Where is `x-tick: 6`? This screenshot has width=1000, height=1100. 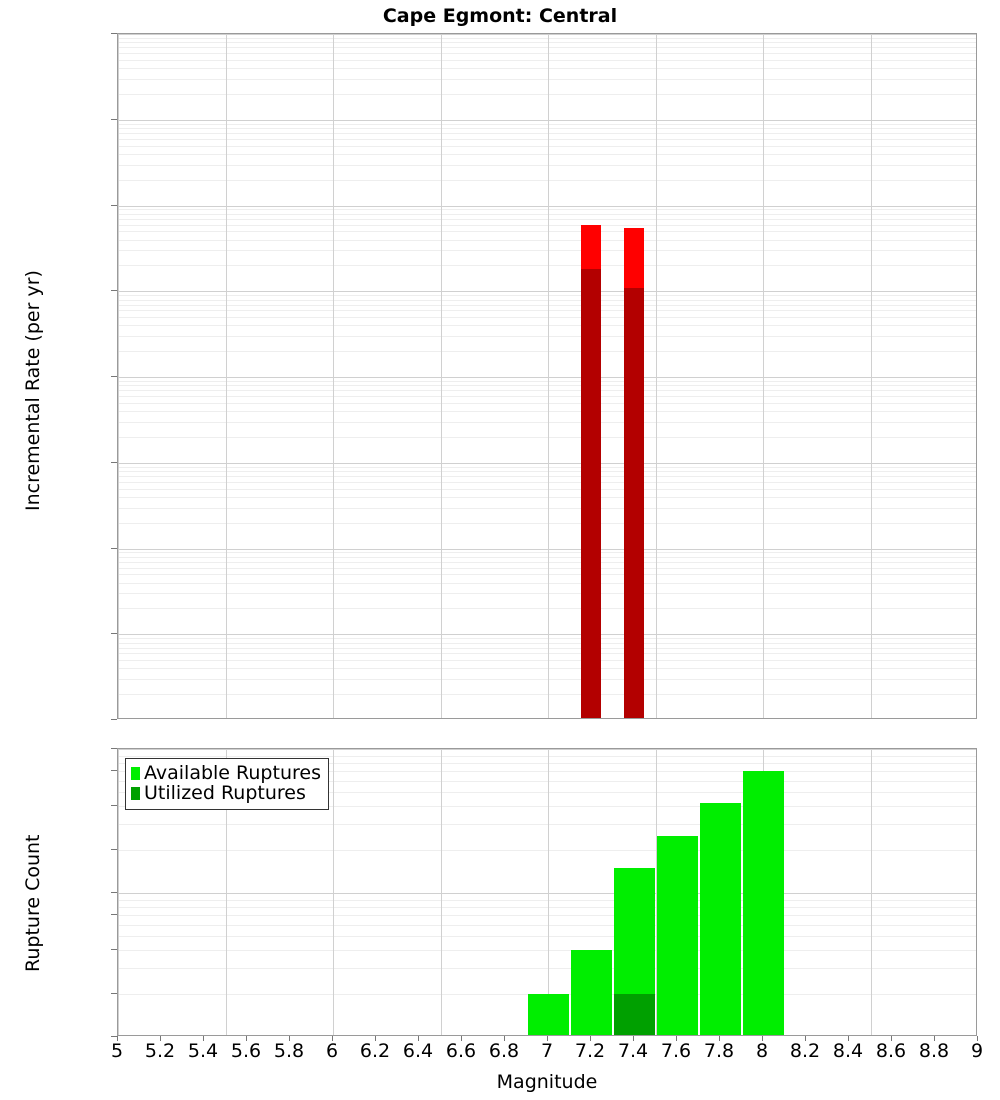 x-tick: 6 is located at coordinates (332, 1051).